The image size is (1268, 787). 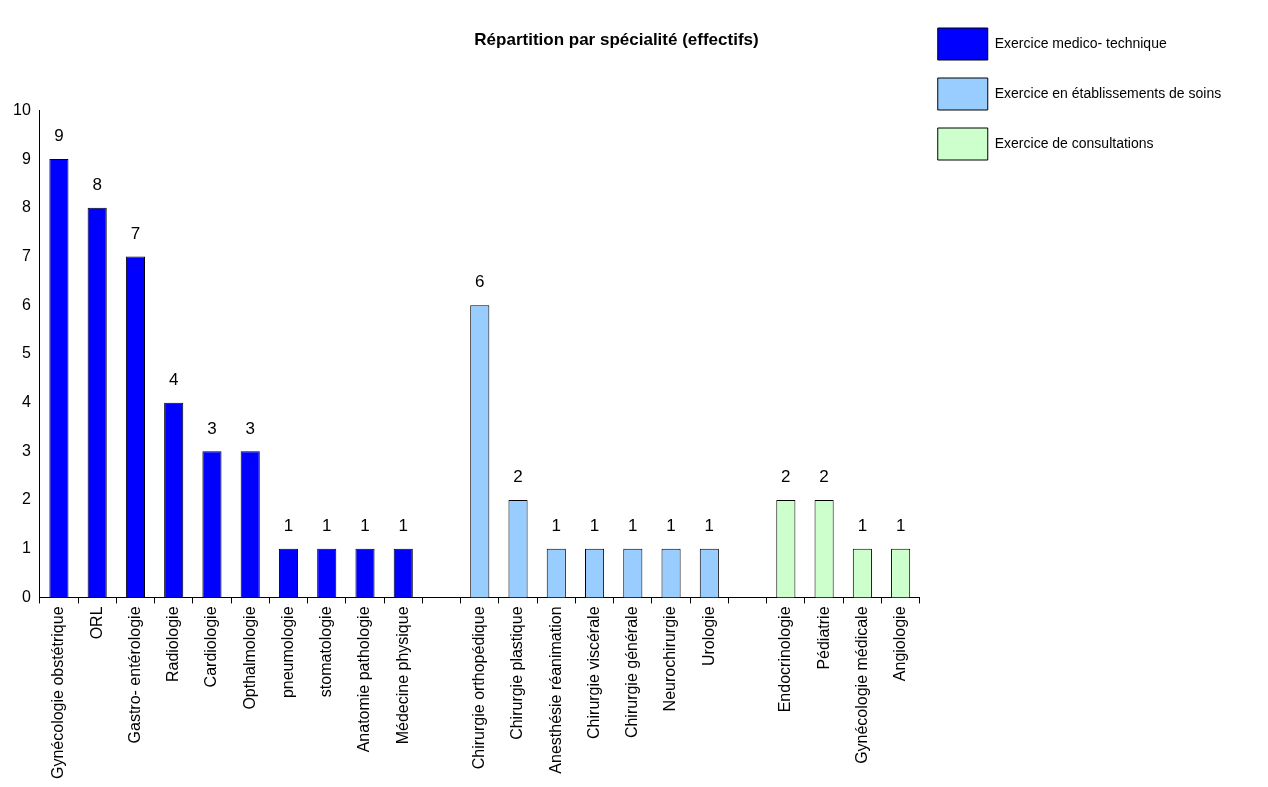 What do you see at coordinates (26, 255) in the screenshot?
I see `y-tick-label: 7` at bounding box center [26, 255].